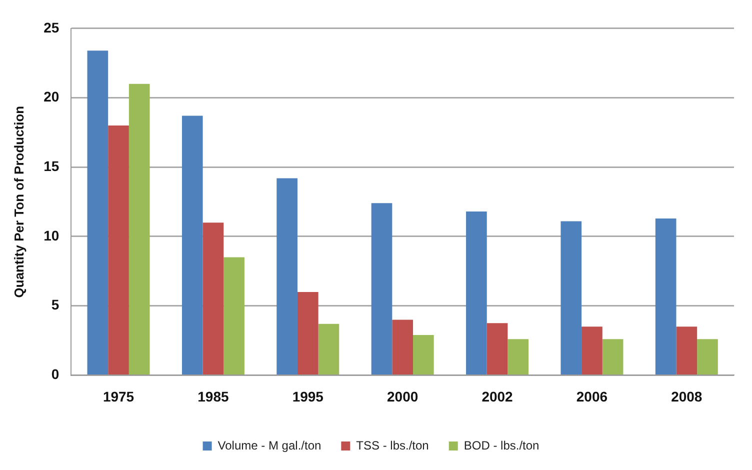 This screenshot has height=470, width=752. Describe the element at coordinates (52, 166) in the screenshot. I see `y-tick-label: 15` at that location.